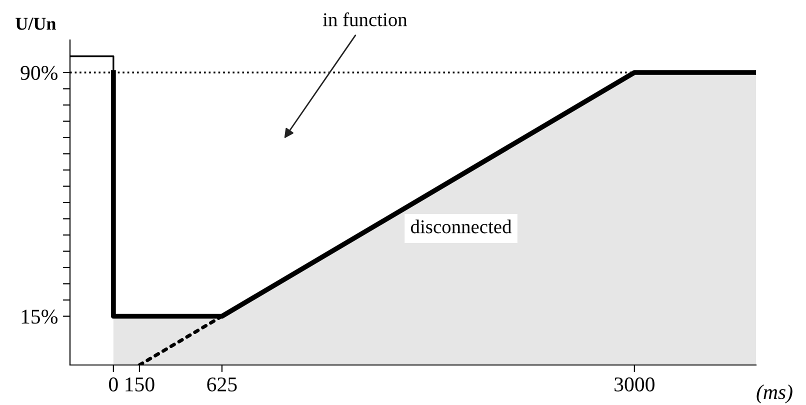 The image size is (806, 405). Describe the element at coordinates (365, 19) in the screenshot. I see `text: in function` at that location.